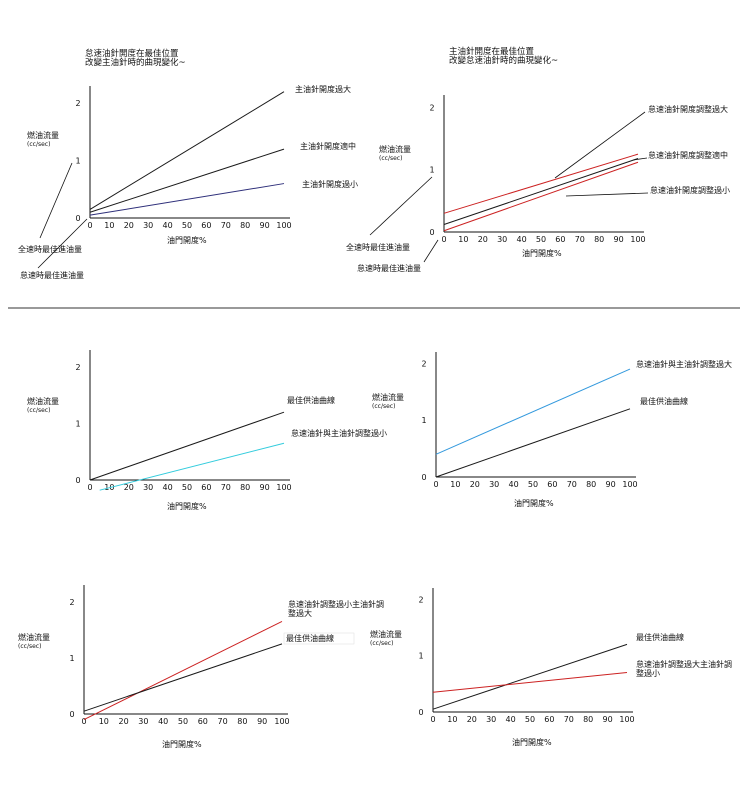 Image resolution: width=747 pixels, height=800 pixels. What do you see at coordinates (420, 712) in the screenshot?
I see `chart-6-y-tick-label: 0` at bounding box center [420, 712].